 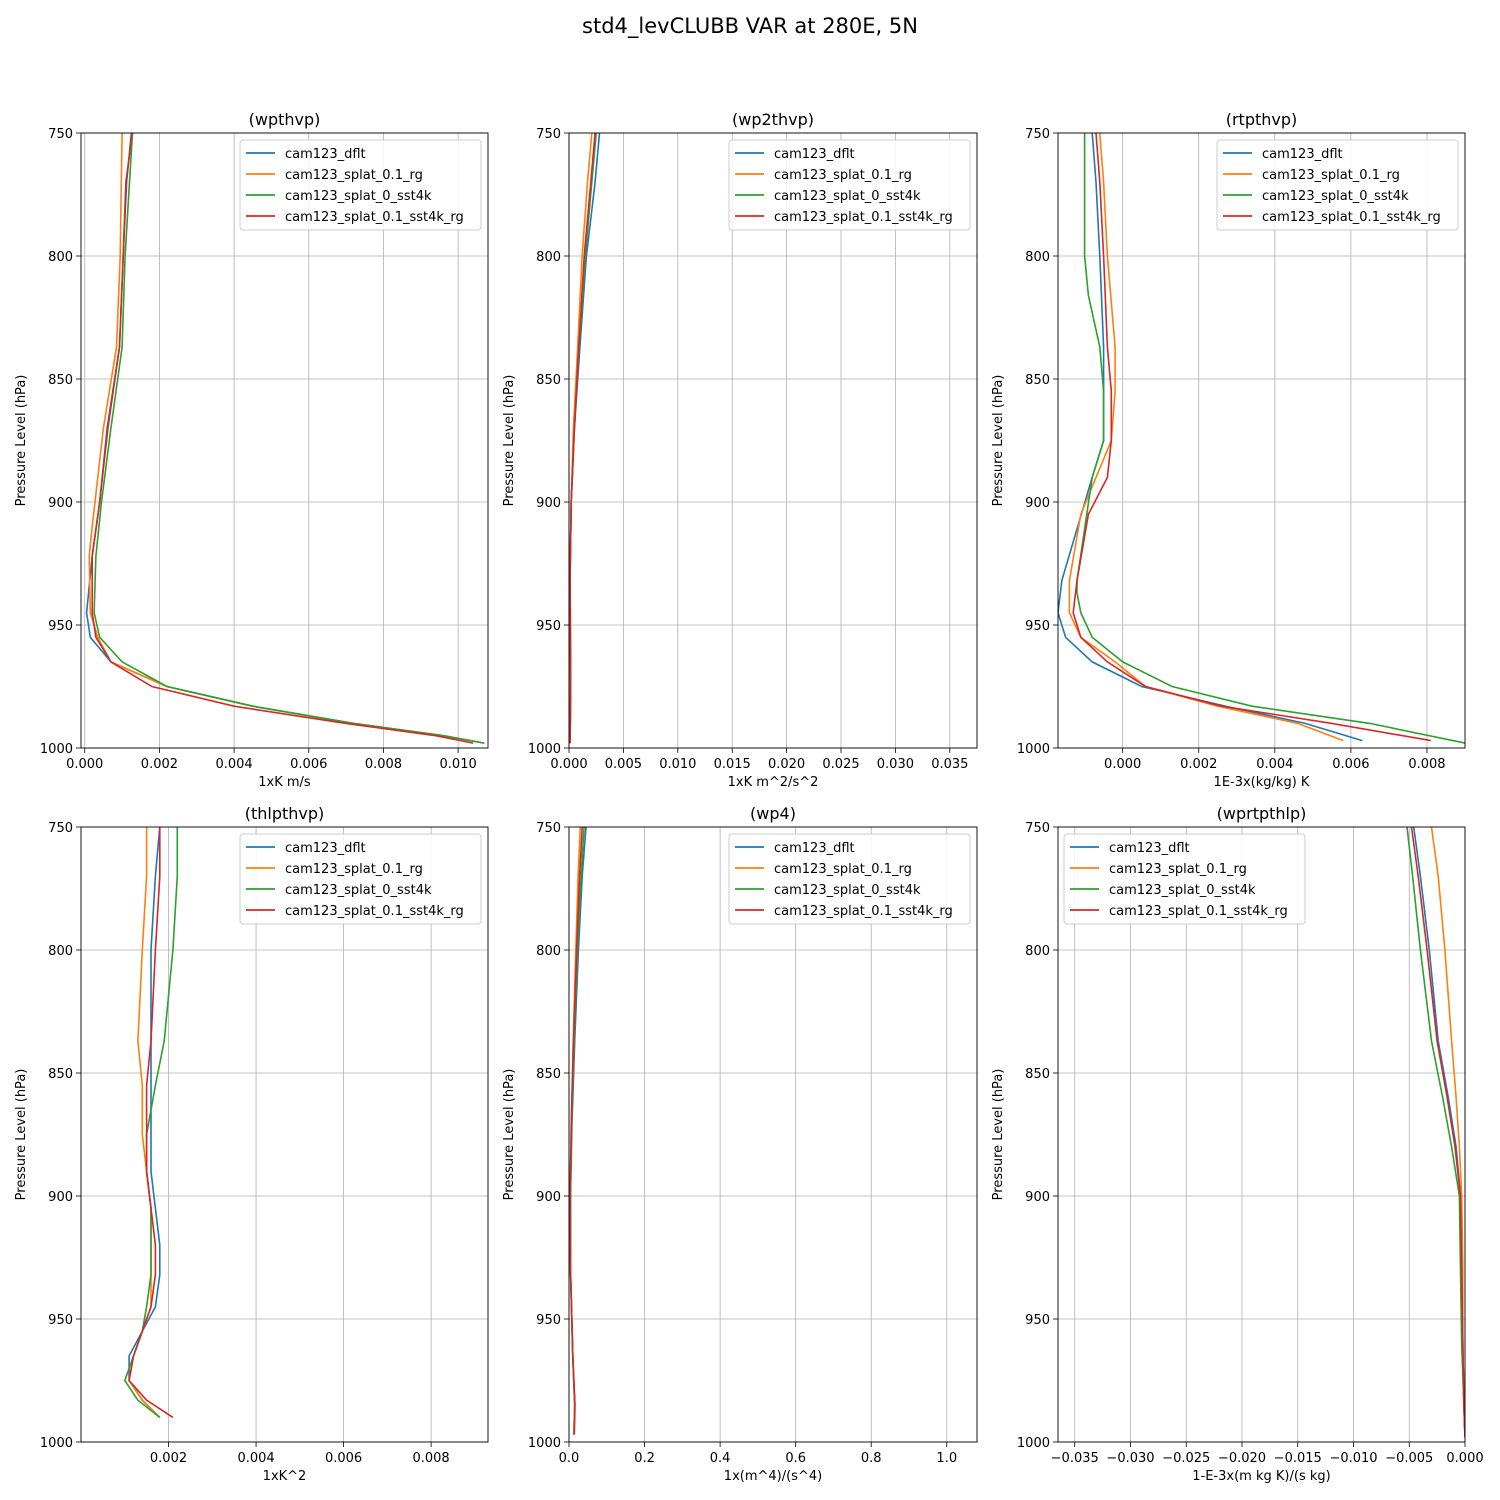 What do you see at coordinates (795, 1458) in the screenshot?
I see `x-tick-label: 0.6` at bounding box center [795, 1458].